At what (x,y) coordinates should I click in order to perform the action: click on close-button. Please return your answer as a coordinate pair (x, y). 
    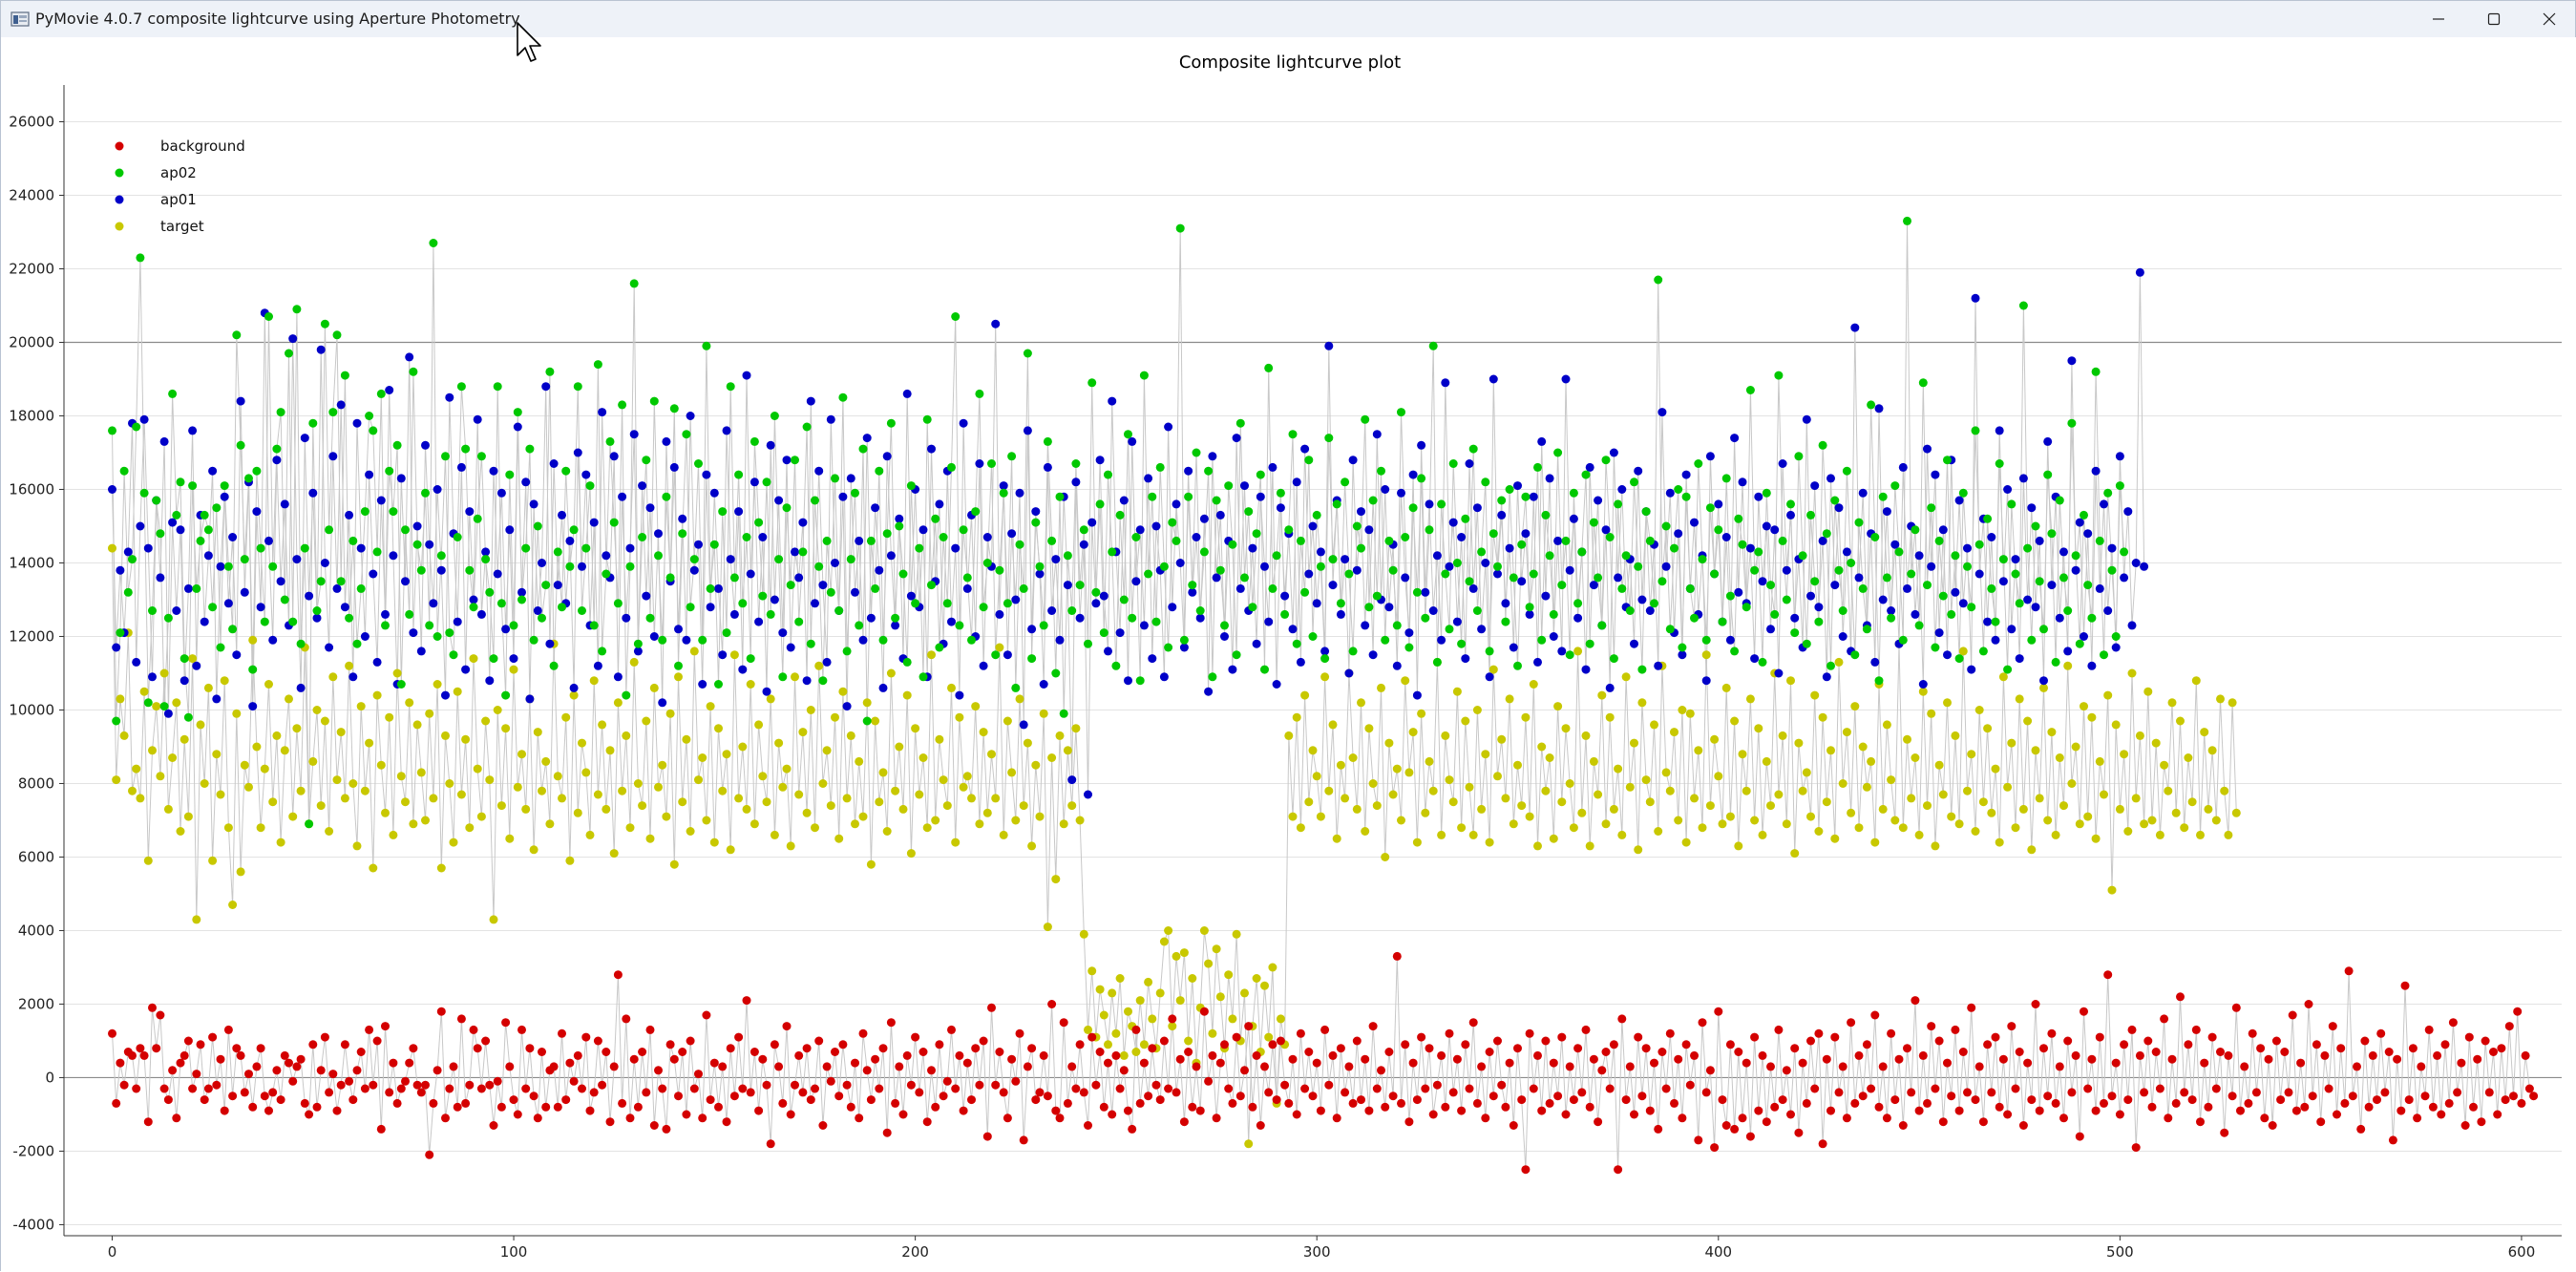
    Looking at the image, I should click on (2549, 19).